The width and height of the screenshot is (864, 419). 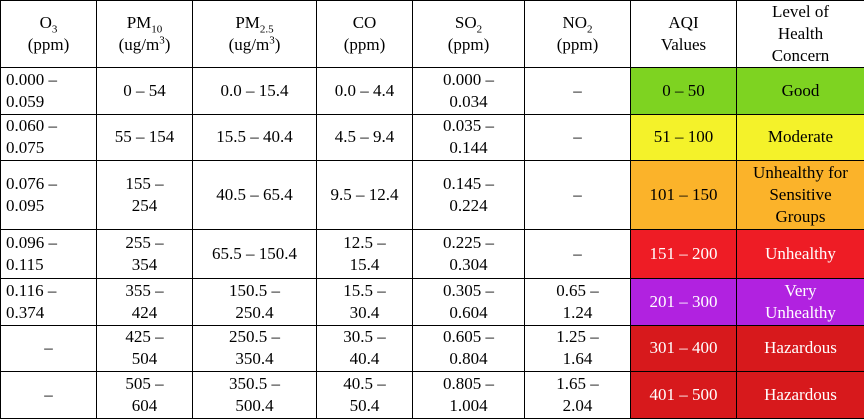 I want to click on health-level-cell: Good, so click(x=800, y=91).